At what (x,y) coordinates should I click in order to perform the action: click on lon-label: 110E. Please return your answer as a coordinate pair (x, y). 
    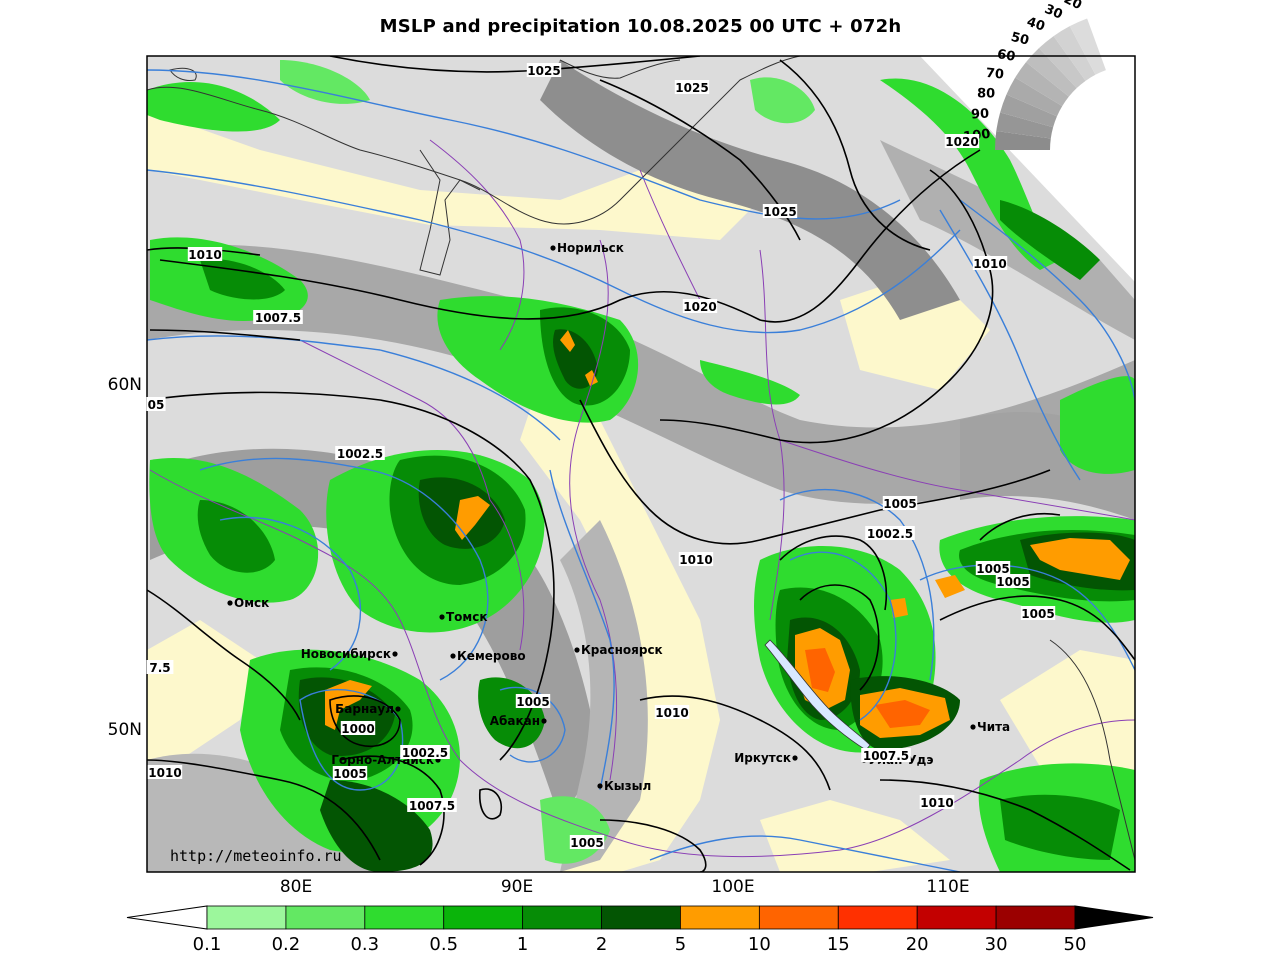
    Looking at the image, I should click on (947, 887).